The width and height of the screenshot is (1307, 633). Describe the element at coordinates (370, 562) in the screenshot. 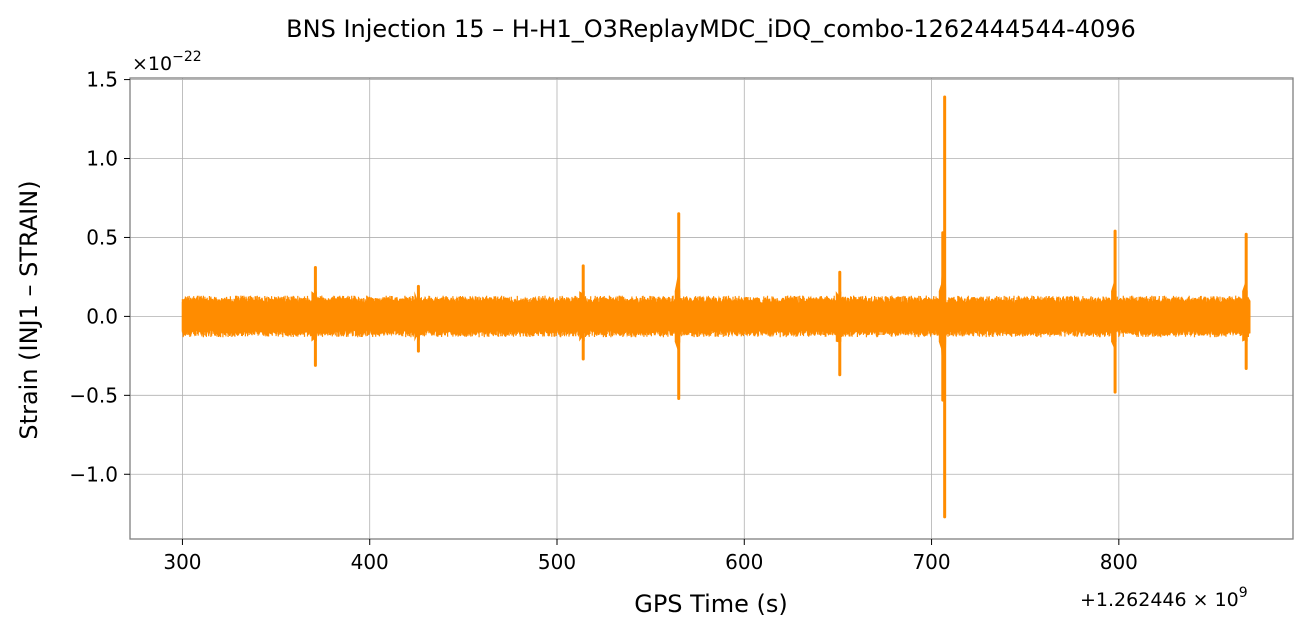

I see `x-tick-label: 400` at that location.